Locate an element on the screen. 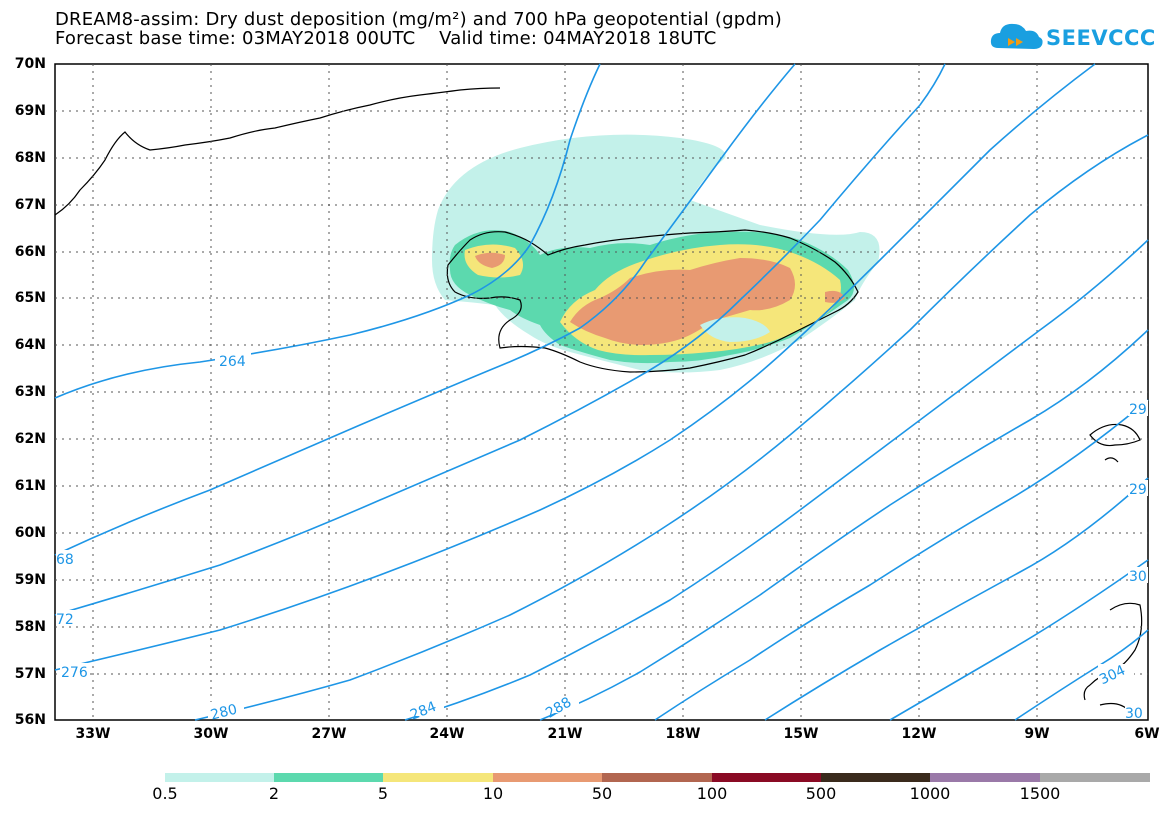 Image resolution: width=1175 pixels, height=815 pixels. lat-label: 57N is located at coordinates (30, 674).